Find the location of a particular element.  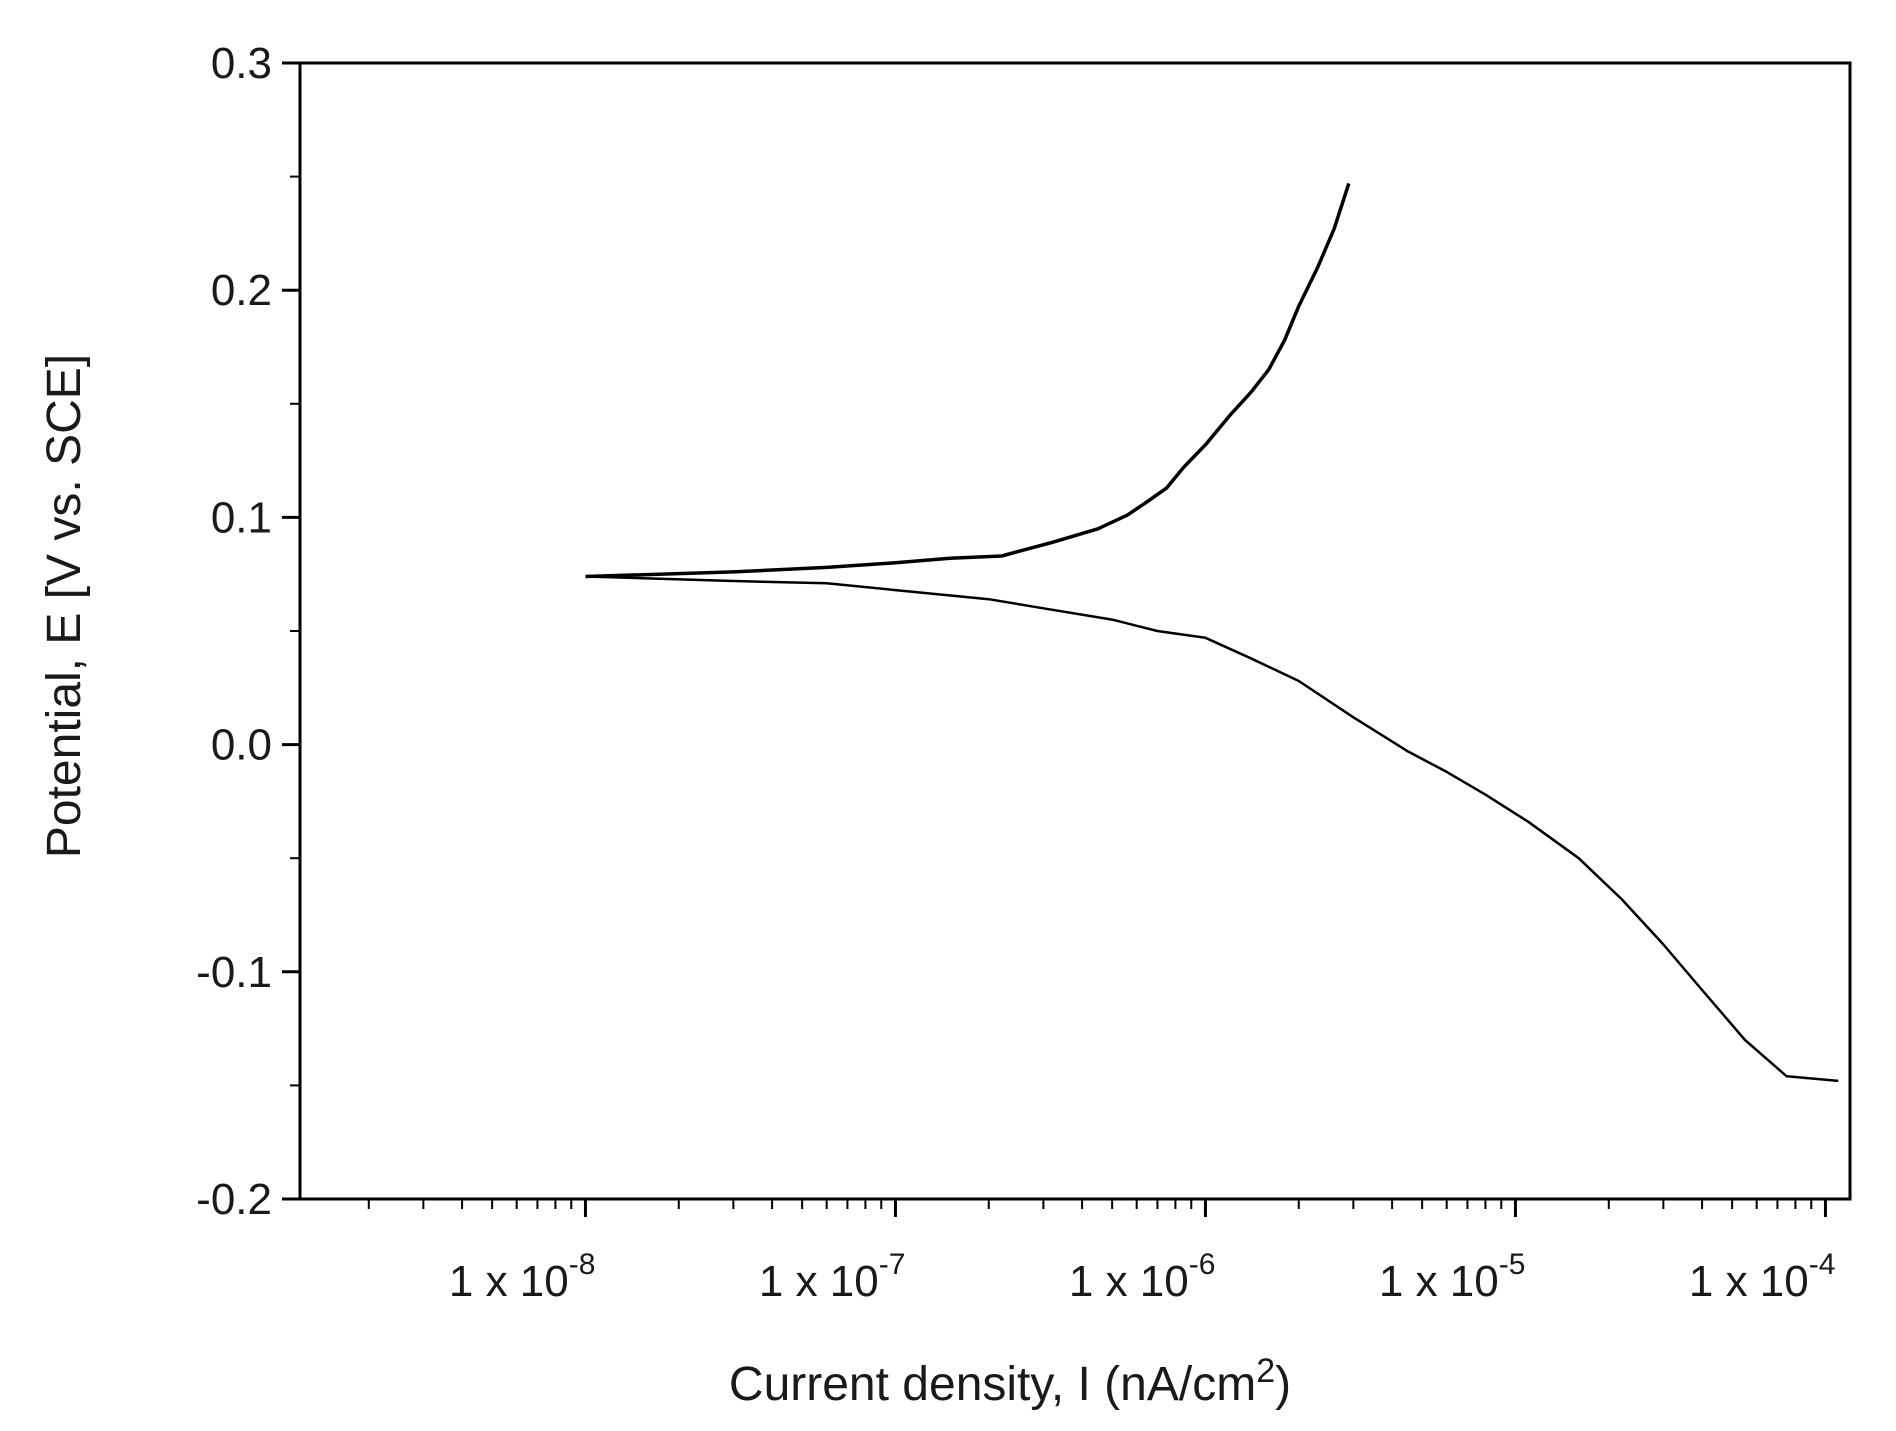

x-axis-title-main: Current density, I (nA/cm is located at coordinates (992, 1384).